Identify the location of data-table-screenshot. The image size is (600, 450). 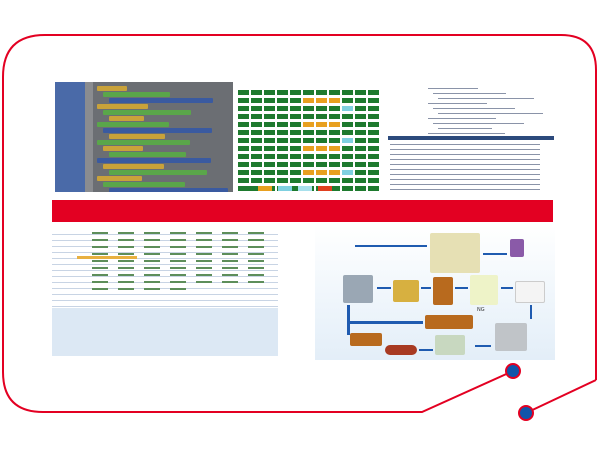
(165, 292).